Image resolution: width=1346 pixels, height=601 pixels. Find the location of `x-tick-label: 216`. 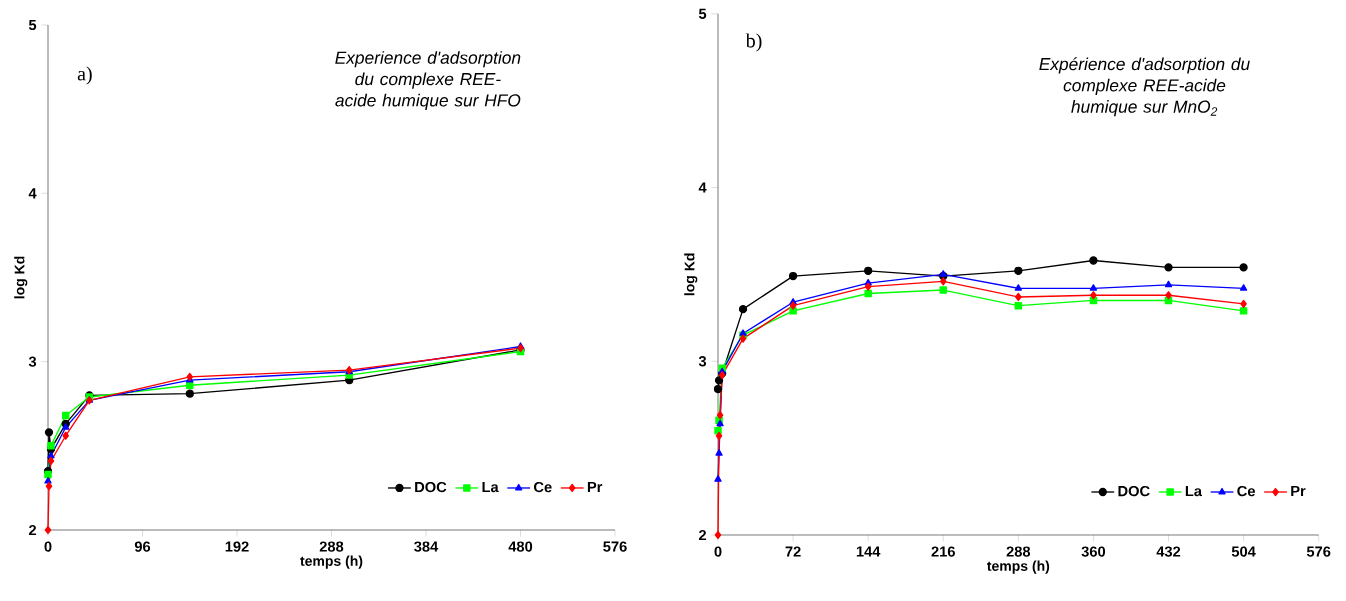

x-tick-label: 216 is located at coordinates (943, 551).